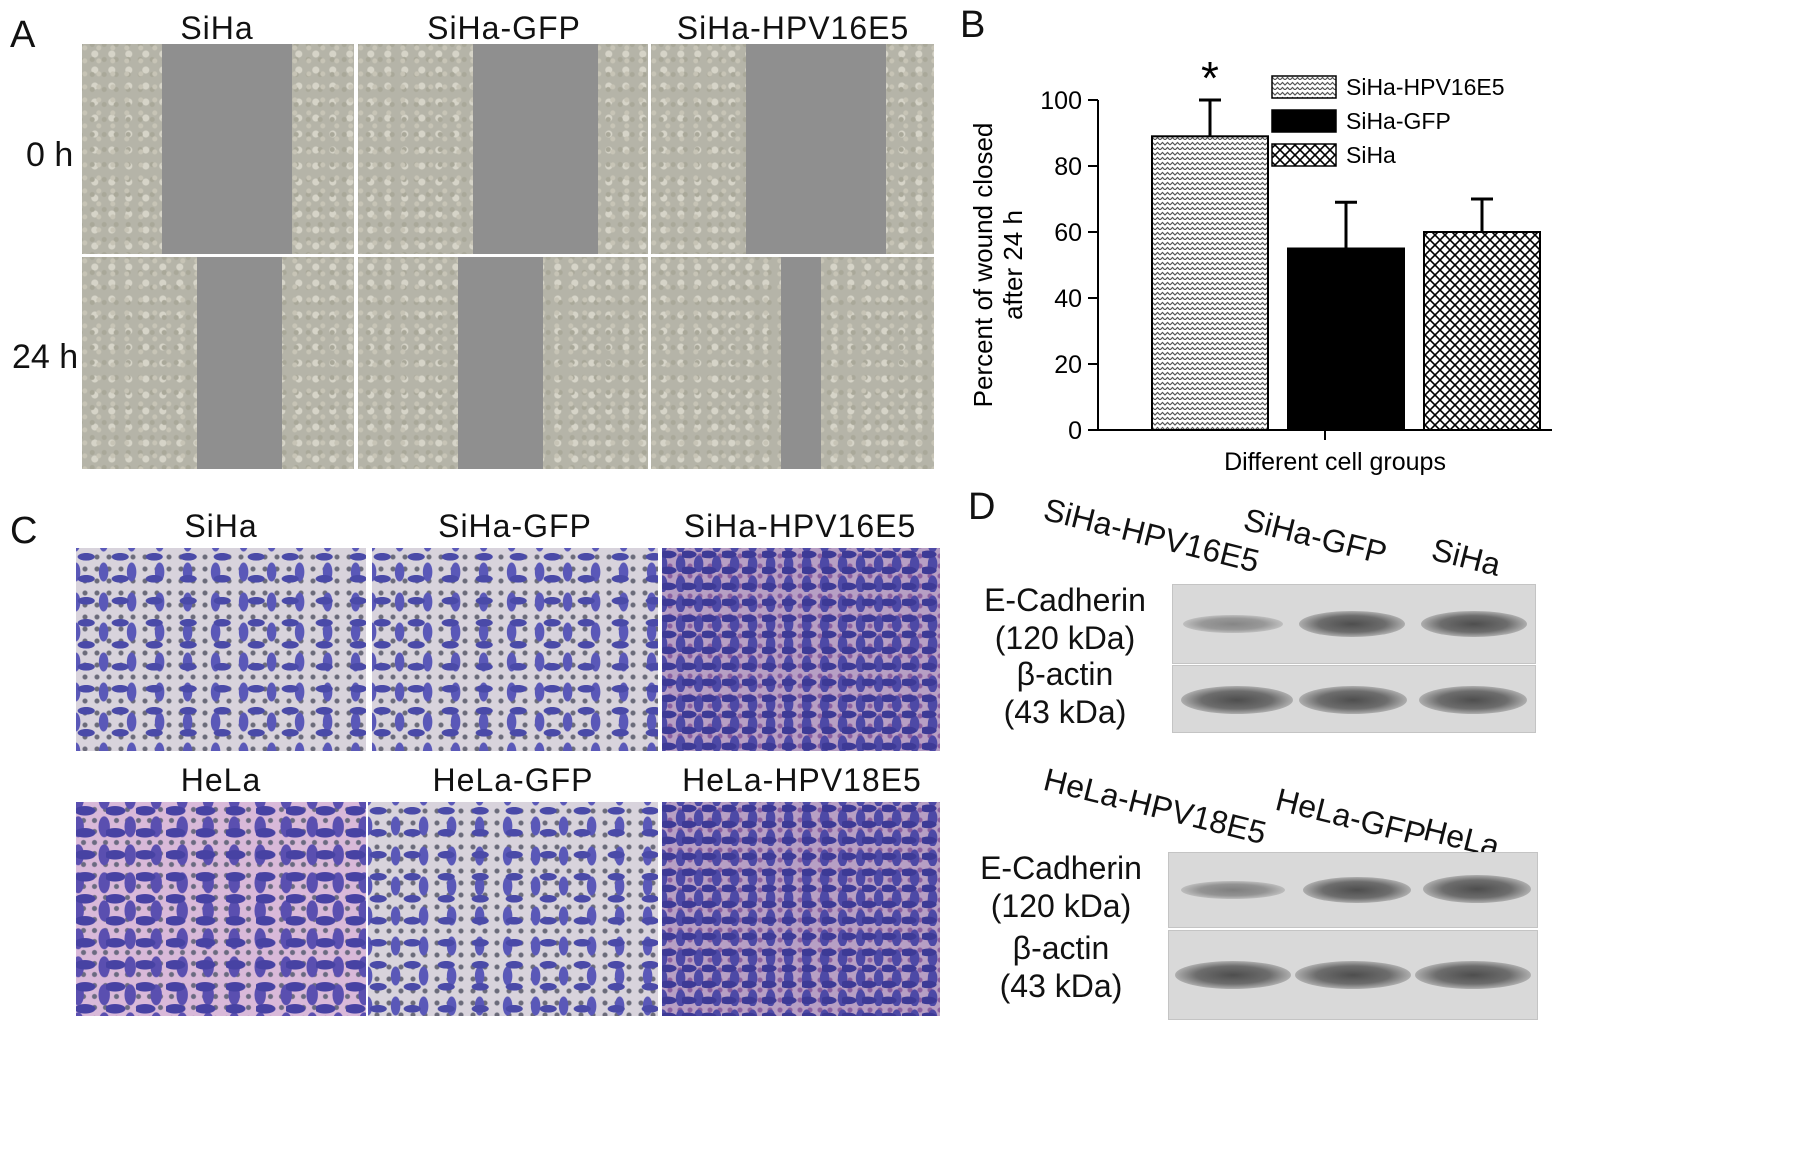 The width and height of the screenshot is (1795, 1173). I want to click on panel-b-letter: B, so click(973, 25).